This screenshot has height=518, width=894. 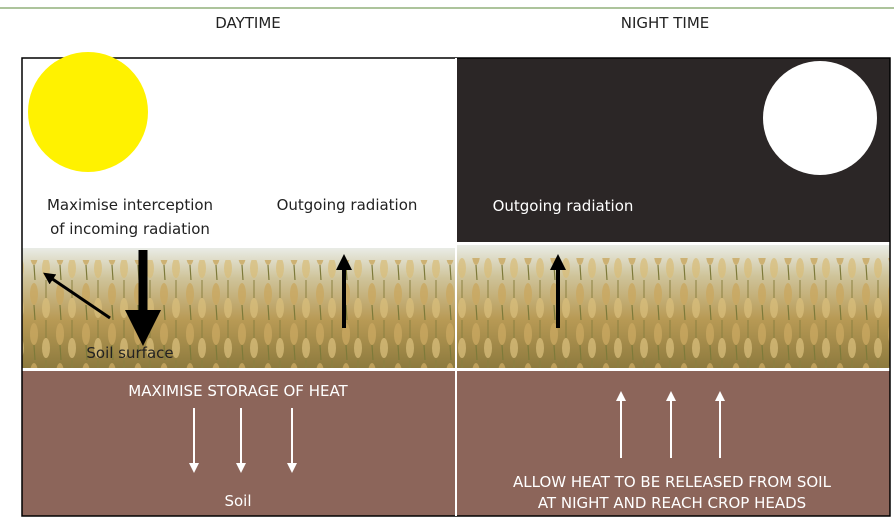 What do you see at coordinates (130, 205) in the screenshot?
I see `interception-line-1: Maximise interception` at bounding box center [130, 205].